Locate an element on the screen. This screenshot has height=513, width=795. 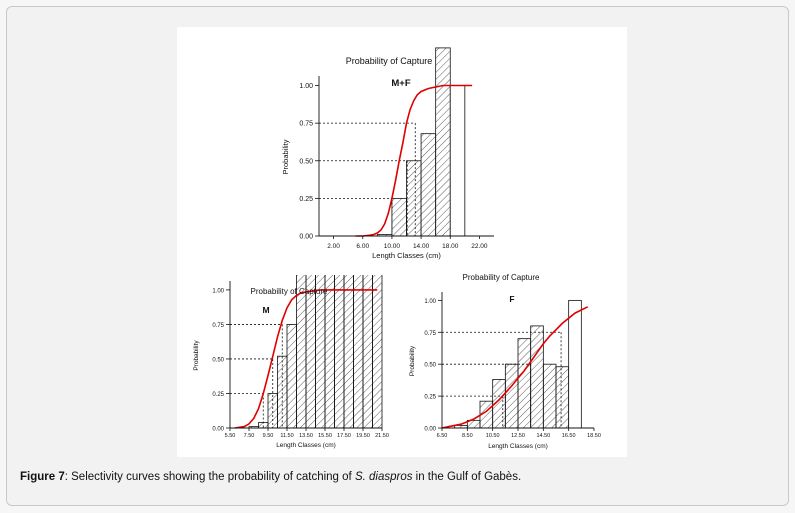
group-annotation: M+F is located at coordinates (400, 83).